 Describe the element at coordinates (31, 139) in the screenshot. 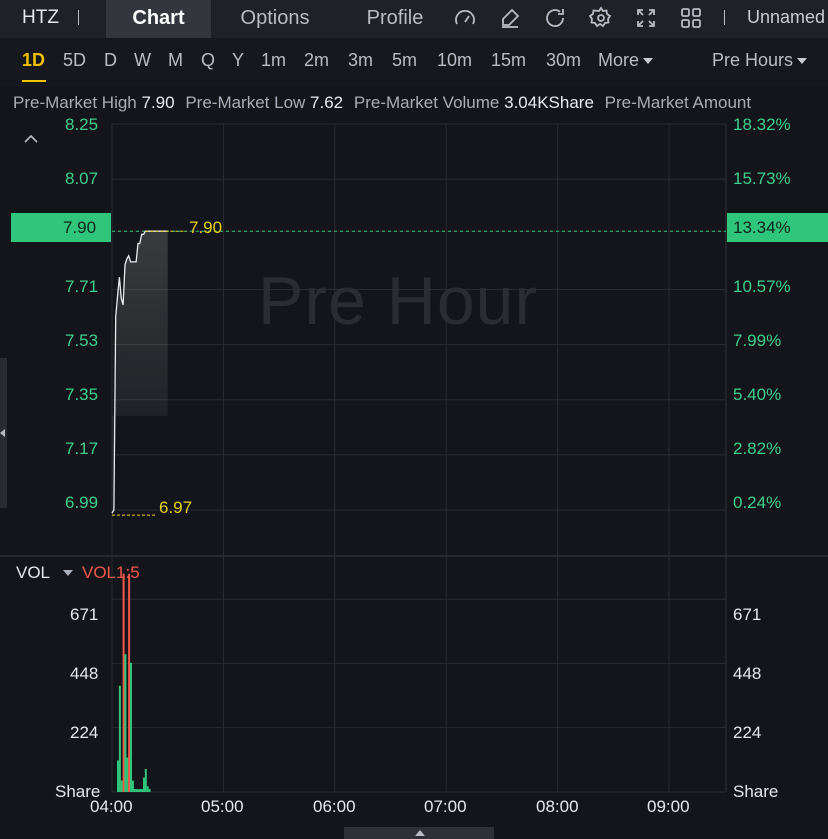

I see `collapse-chevron-up-icon` at that location.